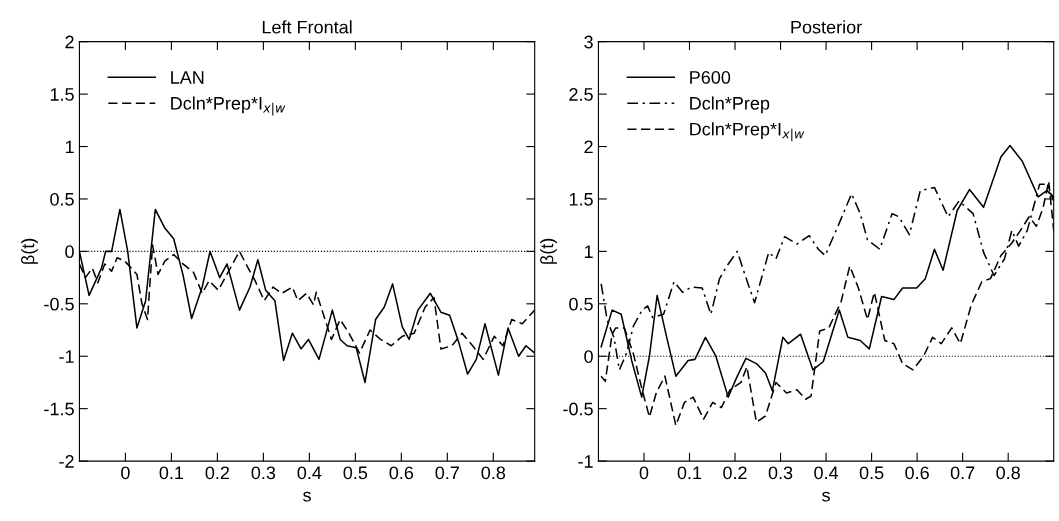  Describe the element at coordinates (187, 77) in the screenshot. I see `legend-label: LAN` at that location.